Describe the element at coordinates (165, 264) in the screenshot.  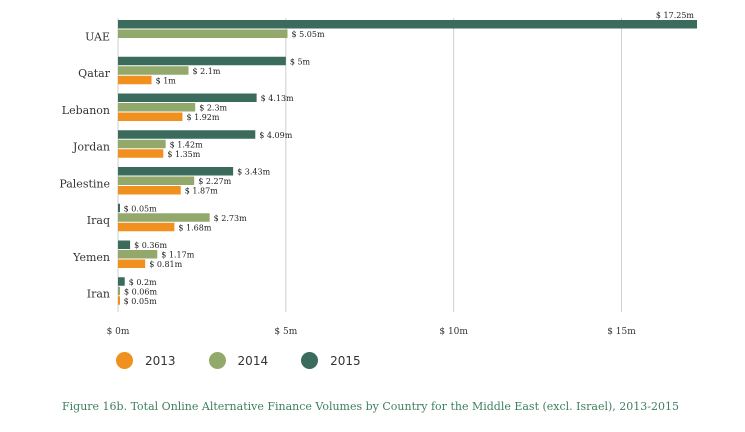
I see `data-label: $ 0.81m` at that location.